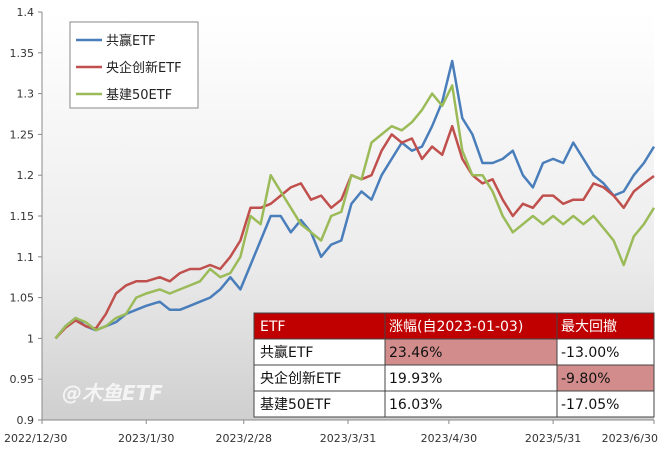  I want to click on table-cell-gain: 16.03%, so click(415, 405).